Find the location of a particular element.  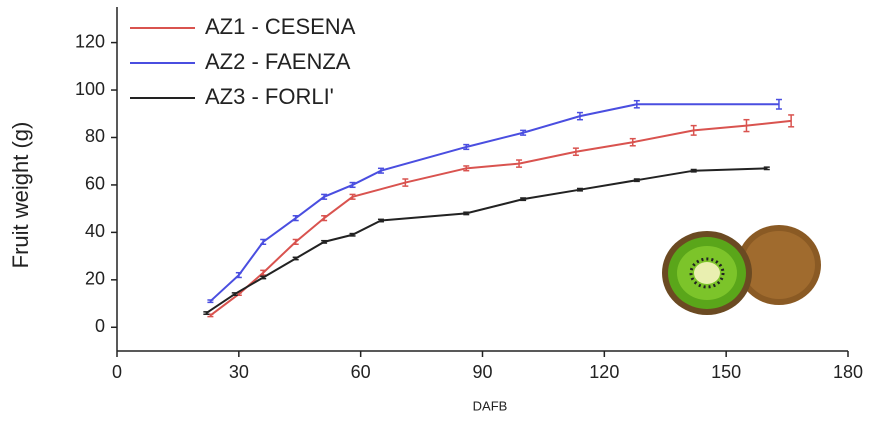

y-tick-label: 60 is located at coordinates (95, 184).